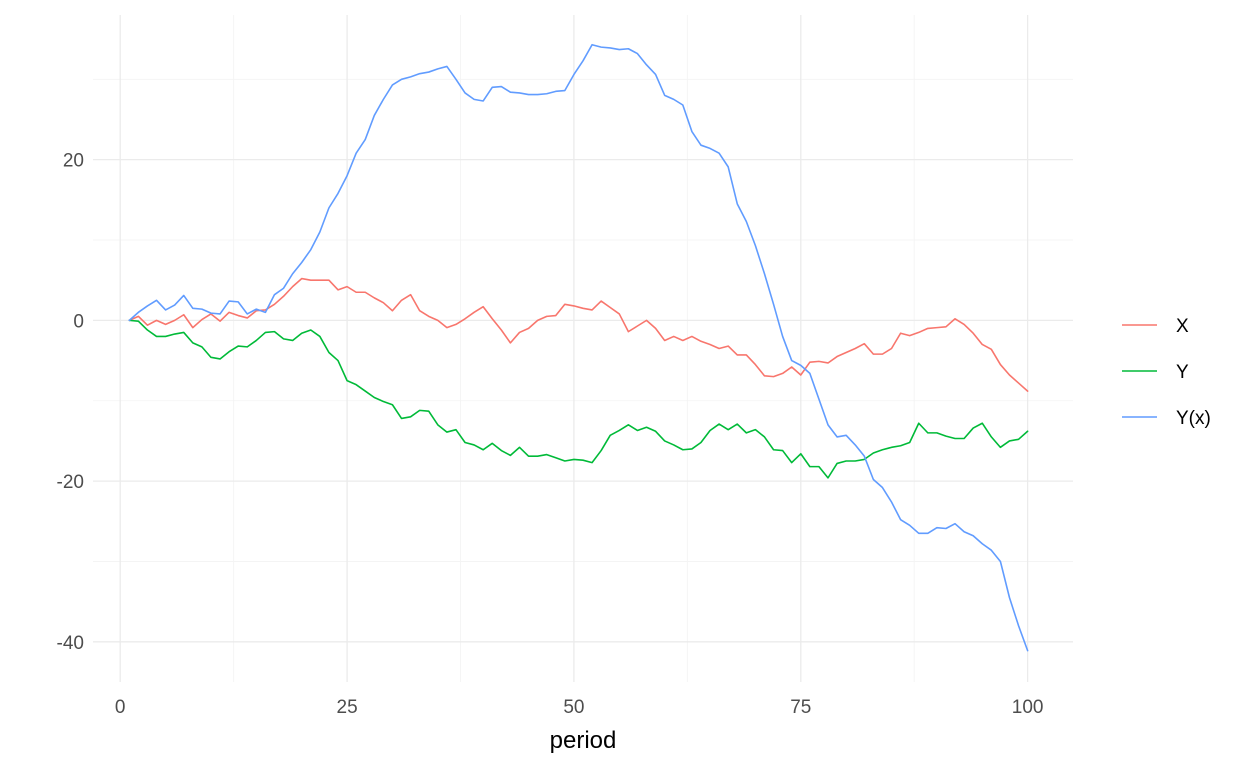 Image resolution: width=1248 pixels, height=768 pixels. I want to click on legend-label-x: X, so click(1182, 326).